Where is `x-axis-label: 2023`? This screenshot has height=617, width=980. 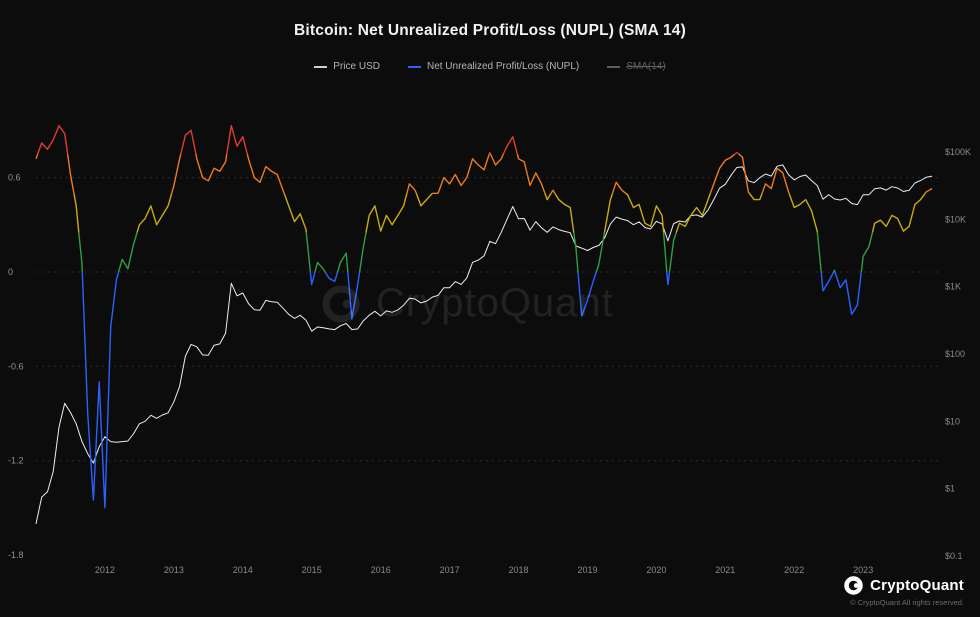 x-axis-label: 2023 is located at coordinates (863, 570).